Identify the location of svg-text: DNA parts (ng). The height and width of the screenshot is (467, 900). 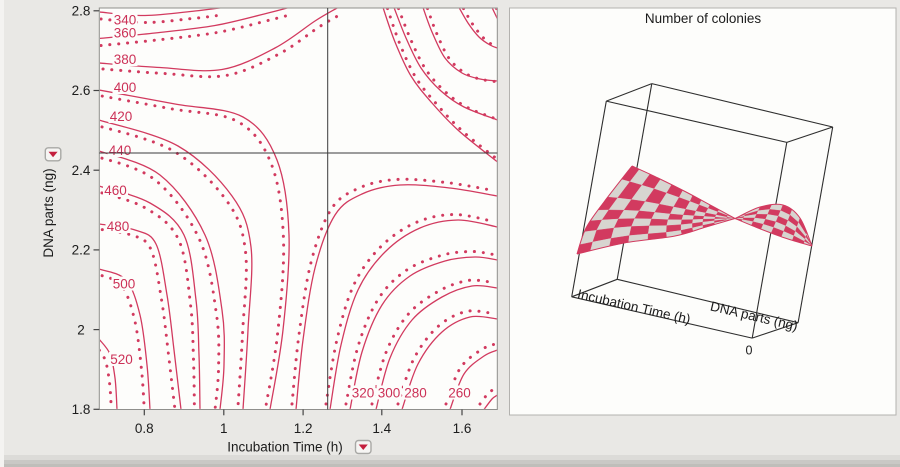
(48, 212).